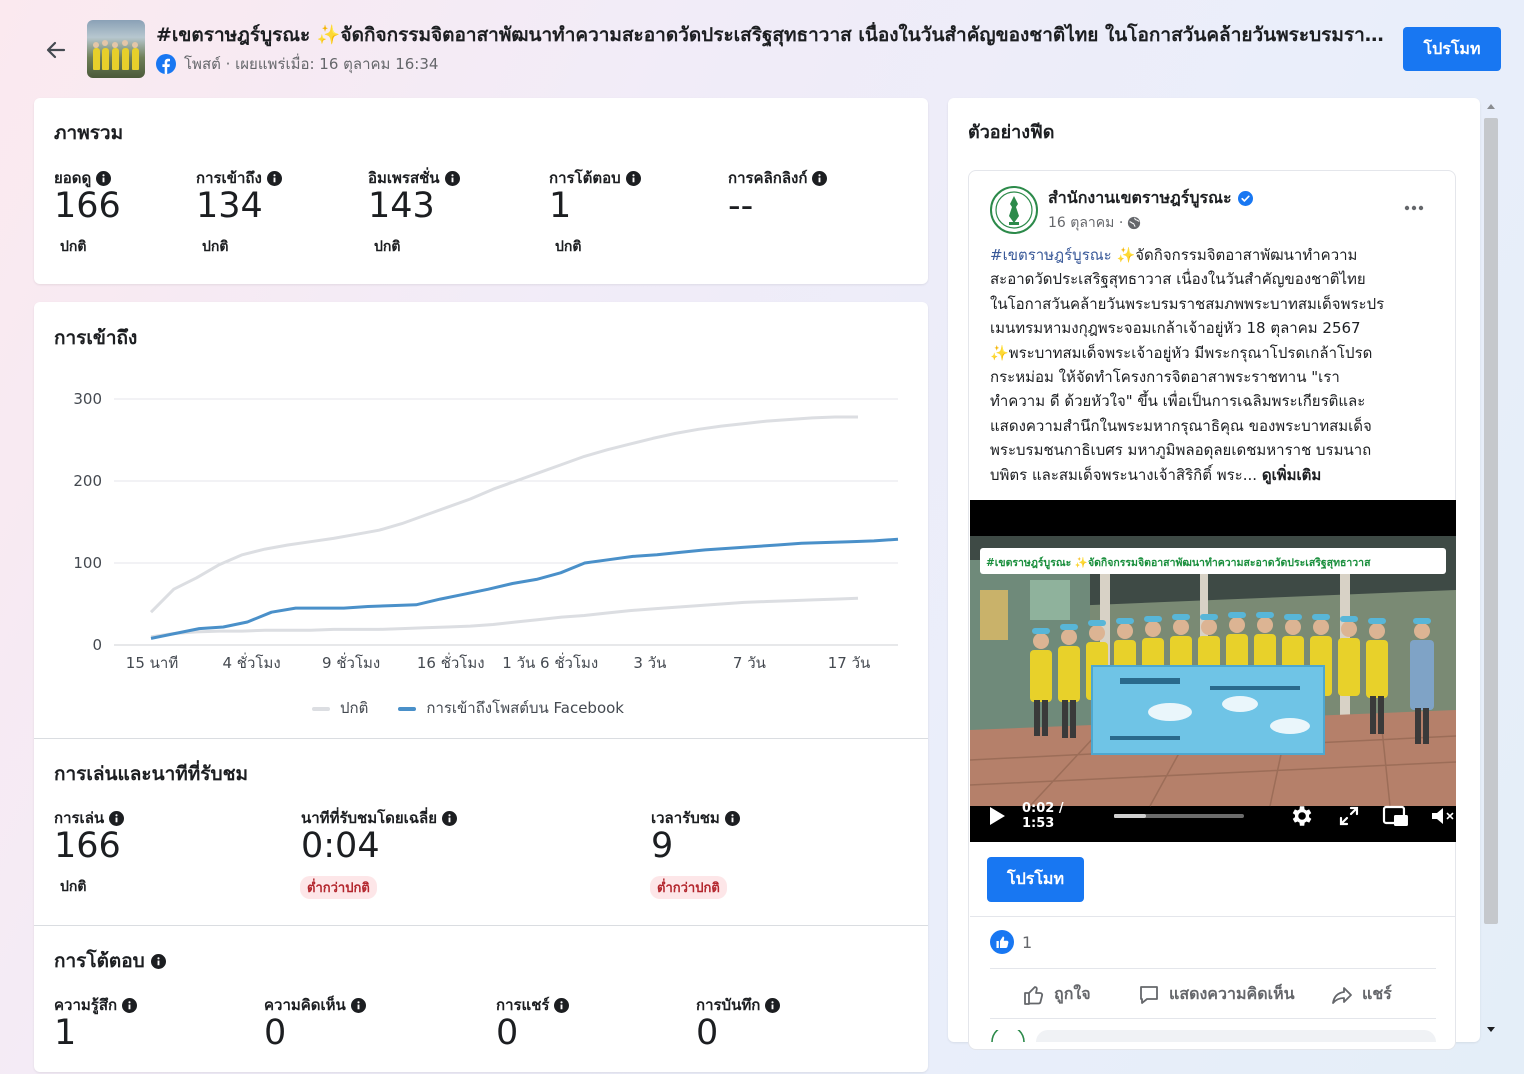  I want to click on post-video, so click(1213, 671).